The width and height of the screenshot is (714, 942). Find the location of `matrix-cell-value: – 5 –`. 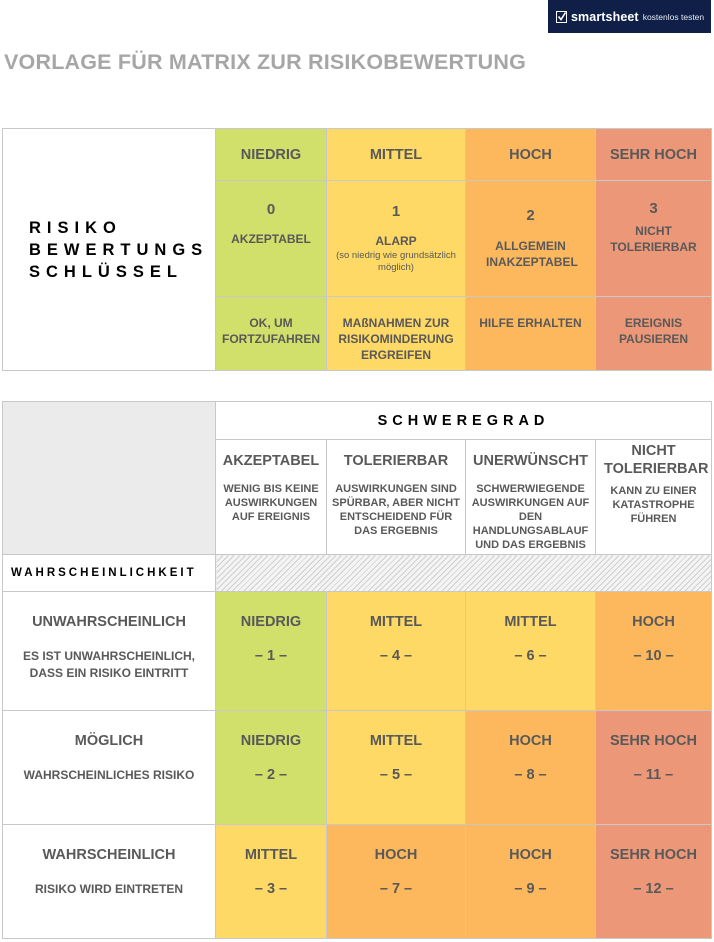

matrix-cell-value: – 5 – is located at coordinates (396, 775).